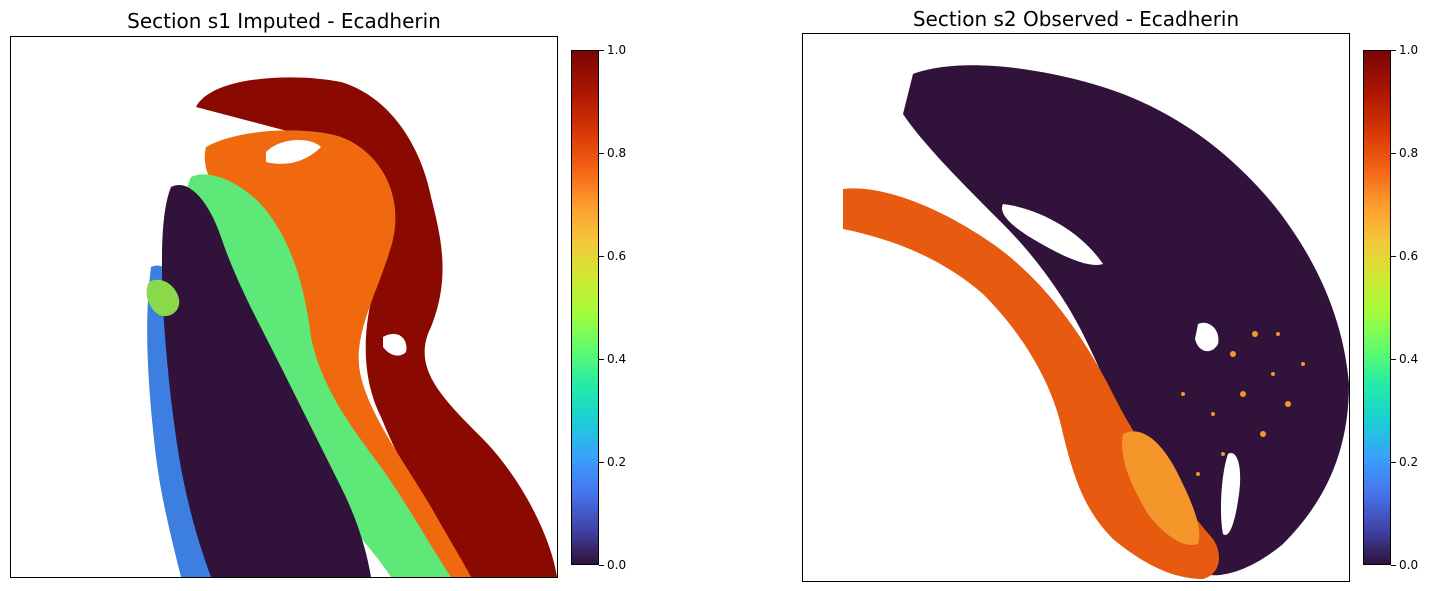  I want to click on panel2-specks, so click(1243, 403).